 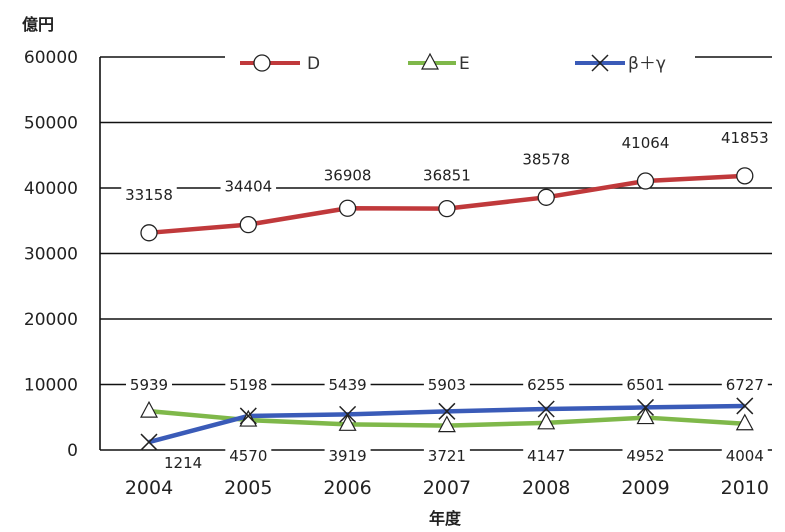 What do you see at coordinates (51, 320) in the screenshot?
I see `y-tick-label: 20000` at bounding box center [51, 320].